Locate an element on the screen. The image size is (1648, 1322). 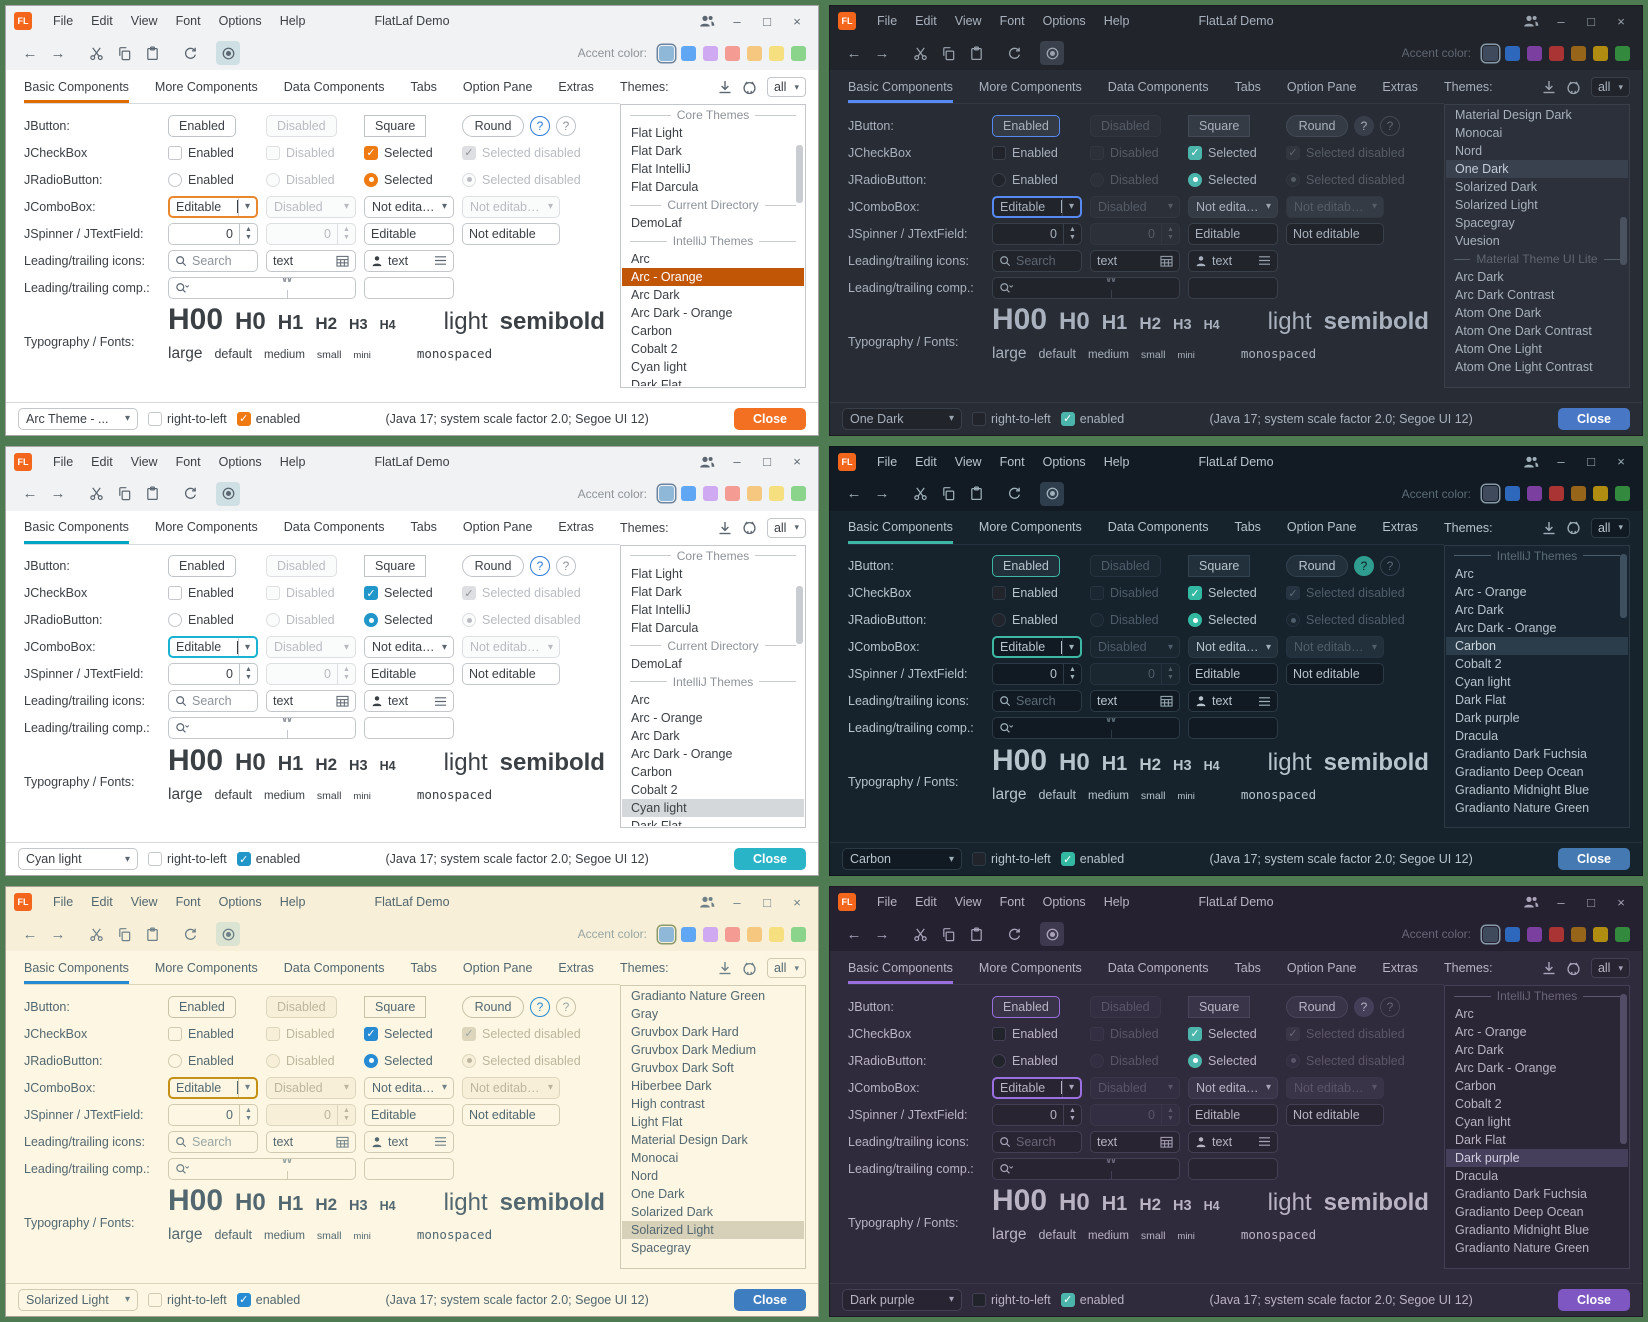
whole-word-toggle: W is located at coordinates (287, 280).